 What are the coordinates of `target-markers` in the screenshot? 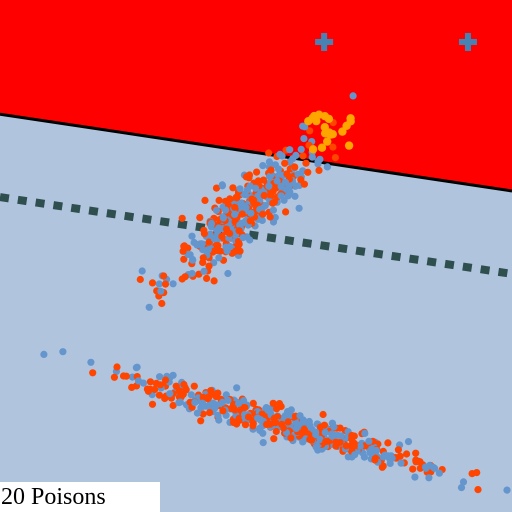 It's located at (396, 41).